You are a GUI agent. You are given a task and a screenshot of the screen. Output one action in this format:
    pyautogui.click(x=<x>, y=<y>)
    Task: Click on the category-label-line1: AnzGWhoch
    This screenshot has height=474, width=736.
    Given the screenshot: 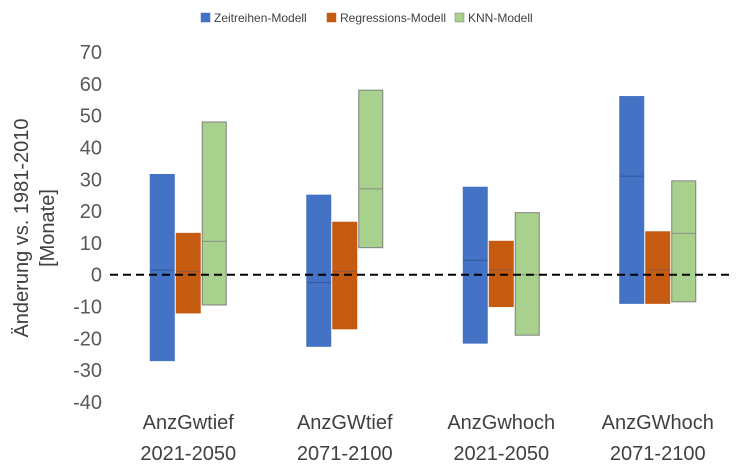 What is the action you would take?
    pyautogui.click(x=658, y=423)
    